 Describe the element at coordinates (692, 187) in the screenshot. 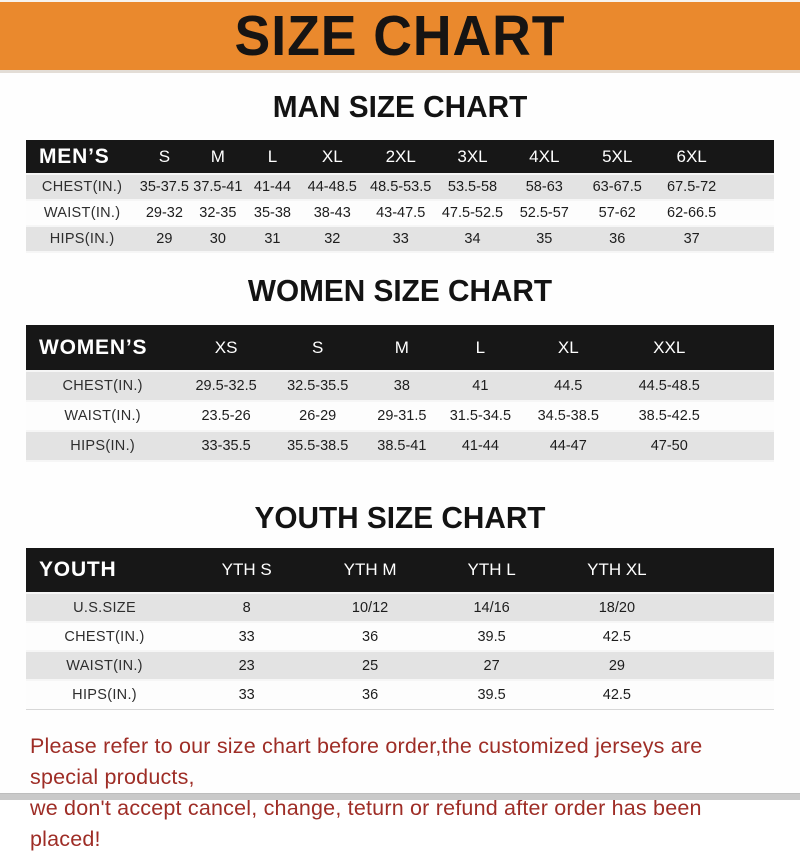

I see `size-value: 67.5-72` at that location.